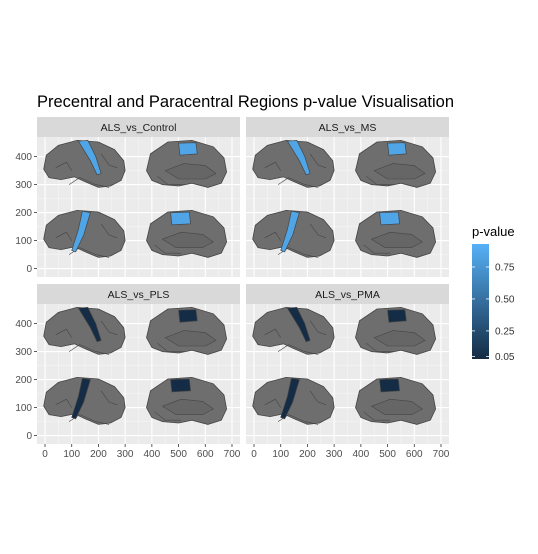 This screenshot has height=554, width=538. I want to click on legend-tick-label: 0.75, so click(505, 268).